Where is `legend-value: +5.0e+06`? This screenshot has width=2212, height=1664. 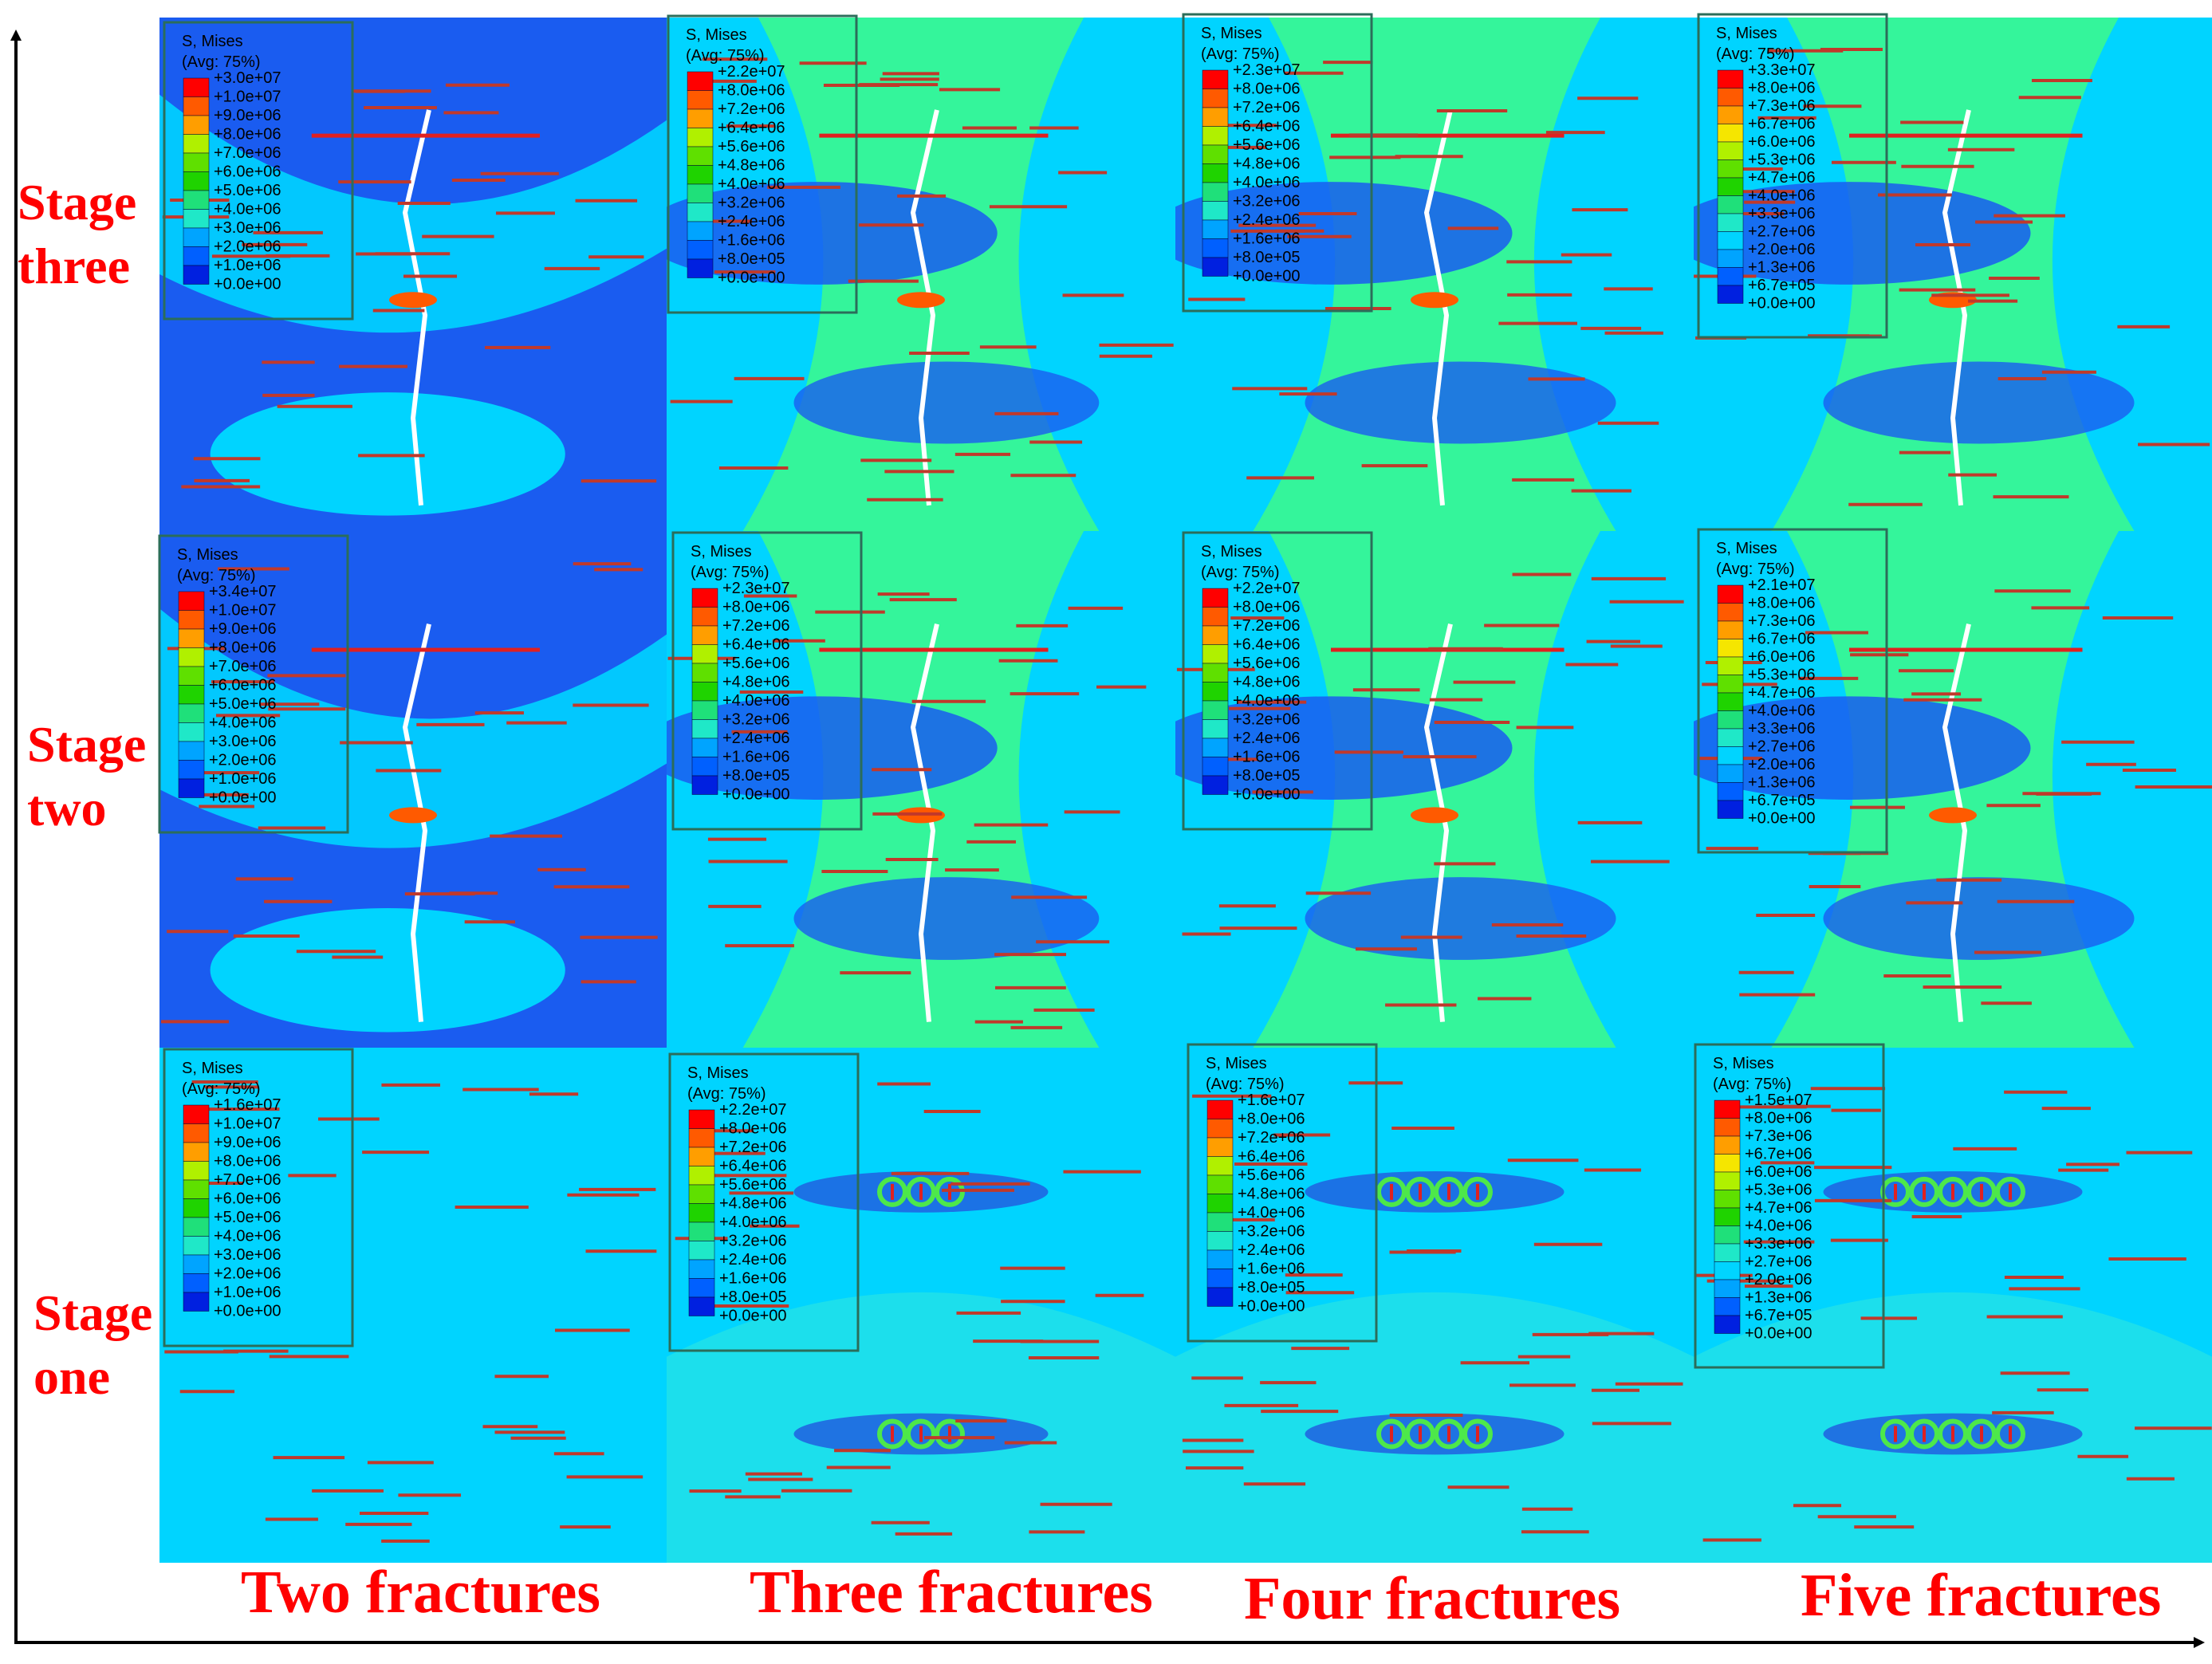 legend-value: +5.0e+06 is located at coordinates (247, 1217).